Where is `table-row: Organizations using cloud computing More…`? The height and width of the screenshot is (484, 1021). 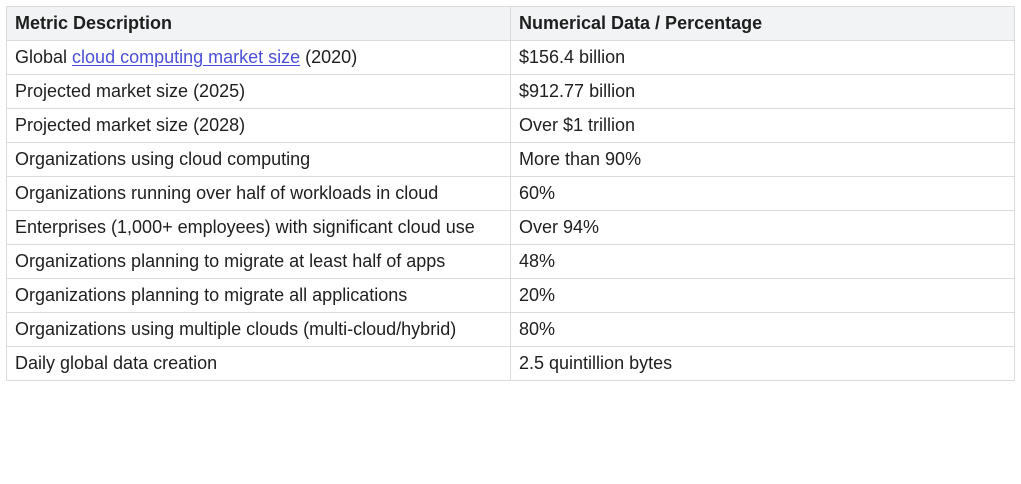 table-row: Organizations using cloud computing More… is located at coordinates (510, 159).